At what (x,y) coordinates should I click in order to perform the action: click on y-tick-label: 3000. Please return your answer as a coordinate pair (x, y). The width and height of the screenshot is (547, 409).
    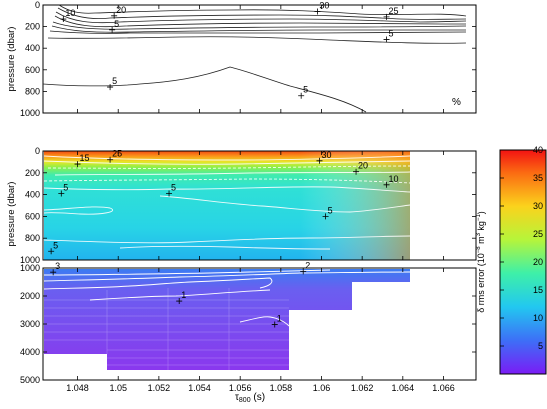
    Looking at the image, I should click on (30, 324).